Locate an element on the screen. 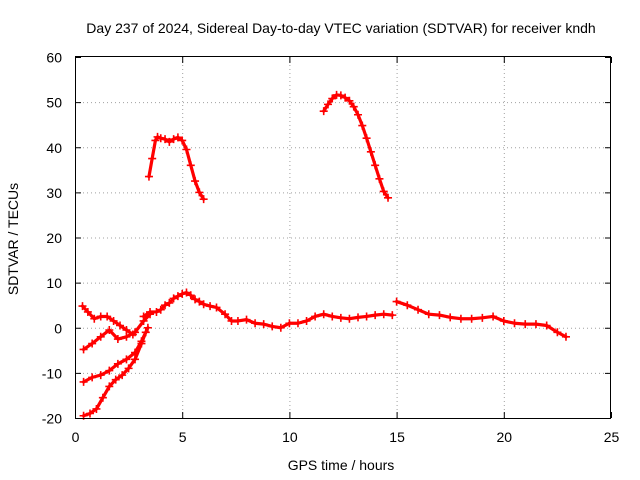  y-tick-label: 10 is located at coordinates (54, 283).